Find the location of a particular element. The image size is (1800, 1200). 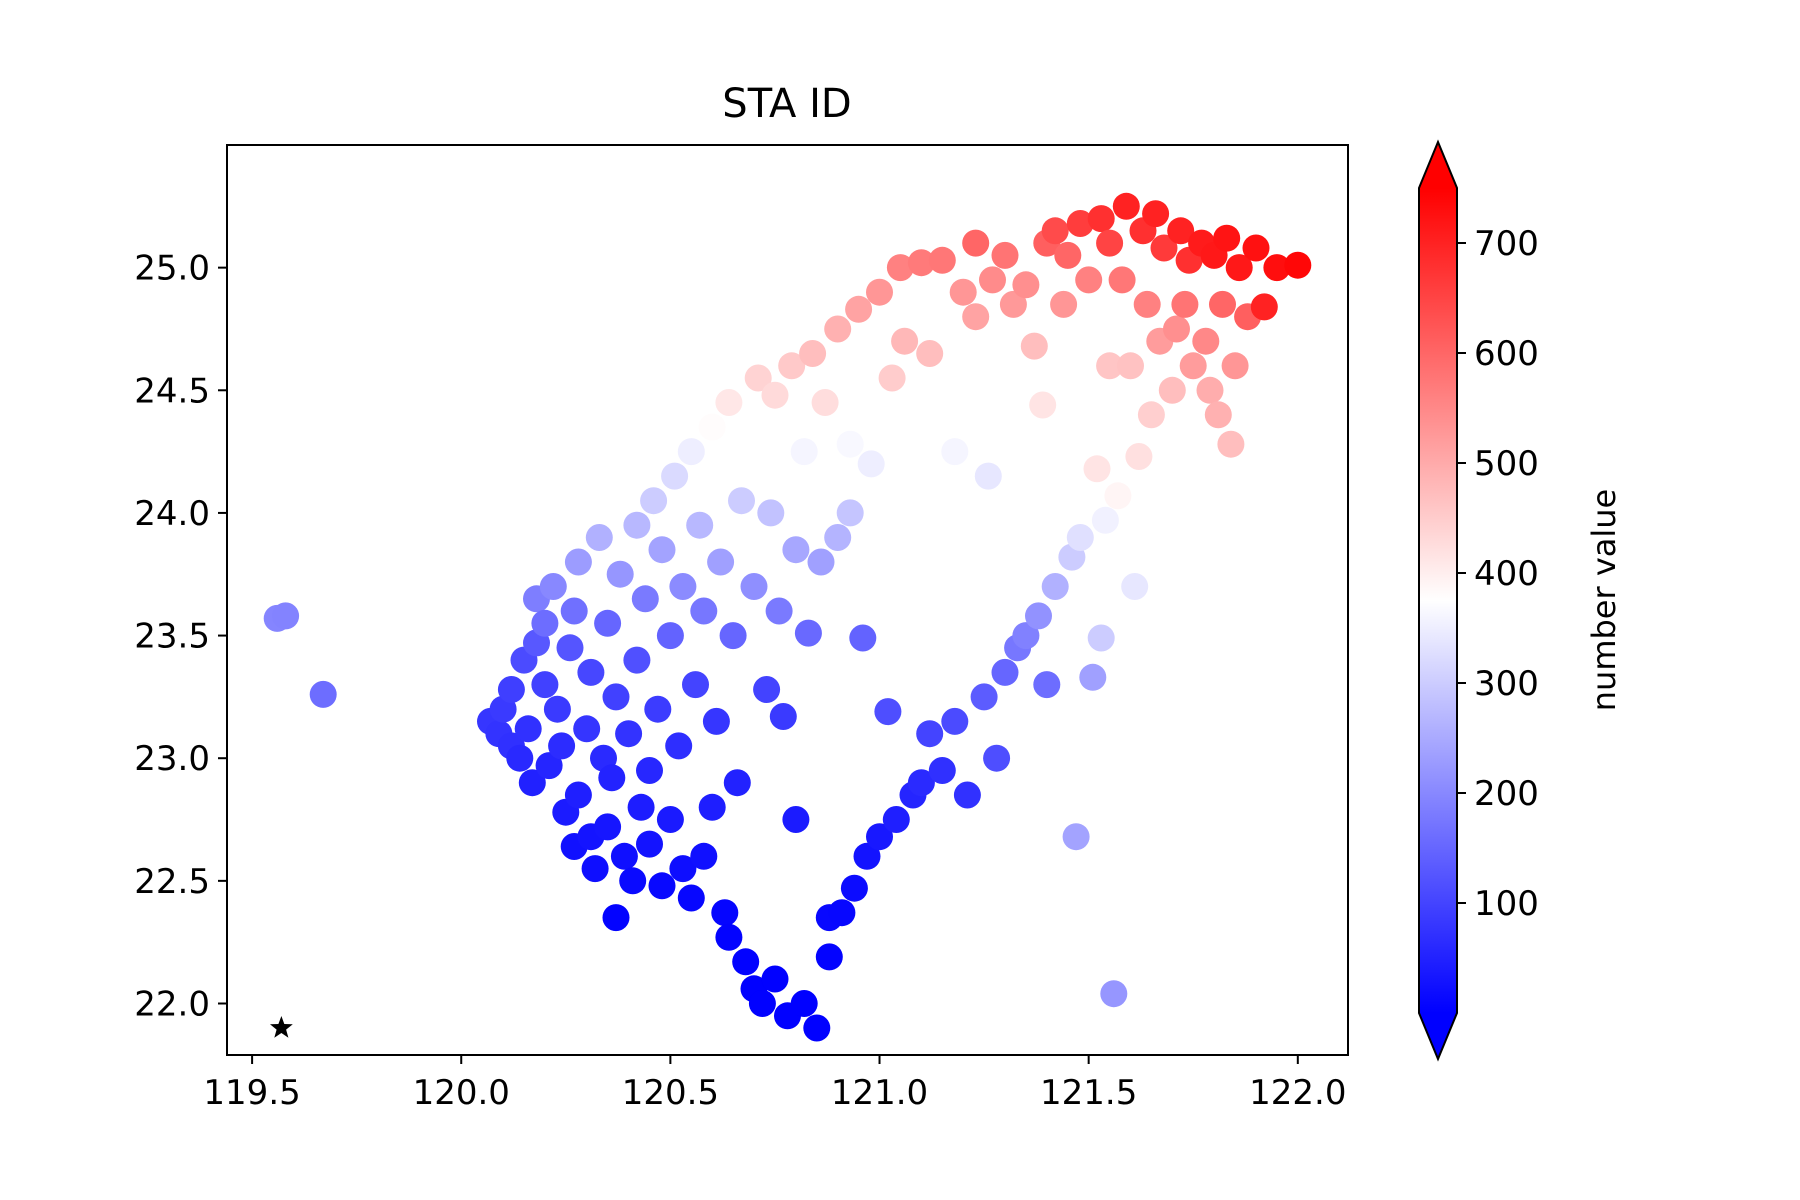

y-tick-label: 22.5 is located at coordinates (172, 882).